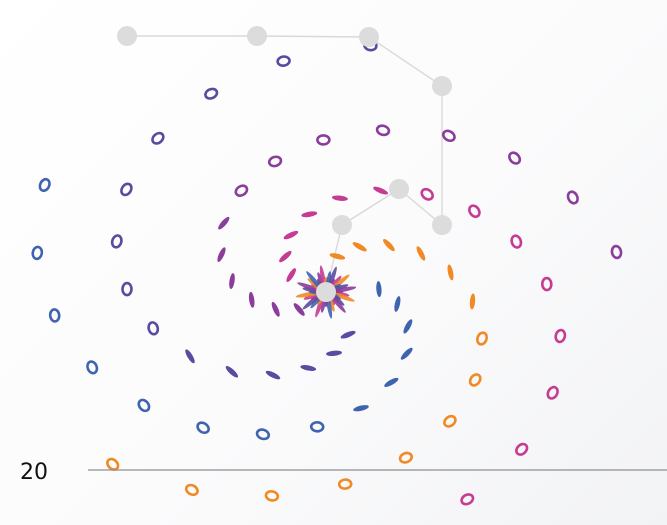  I want to click on axis-tick-label: 20, so click(34, 472).